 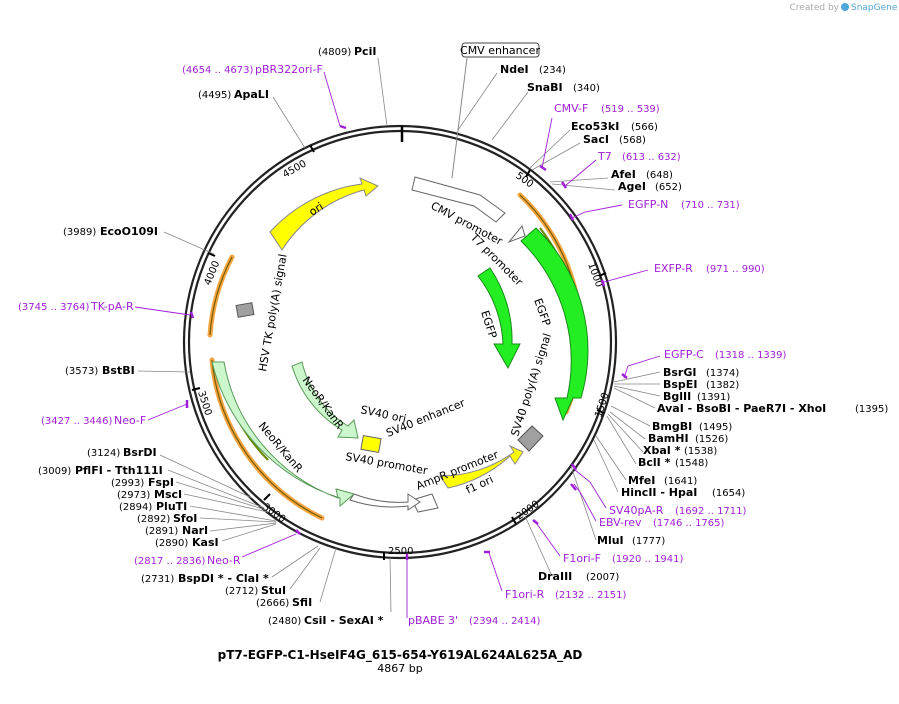 I want to click on enzyme-bcli: BclI *, so click(x=654, y=462).